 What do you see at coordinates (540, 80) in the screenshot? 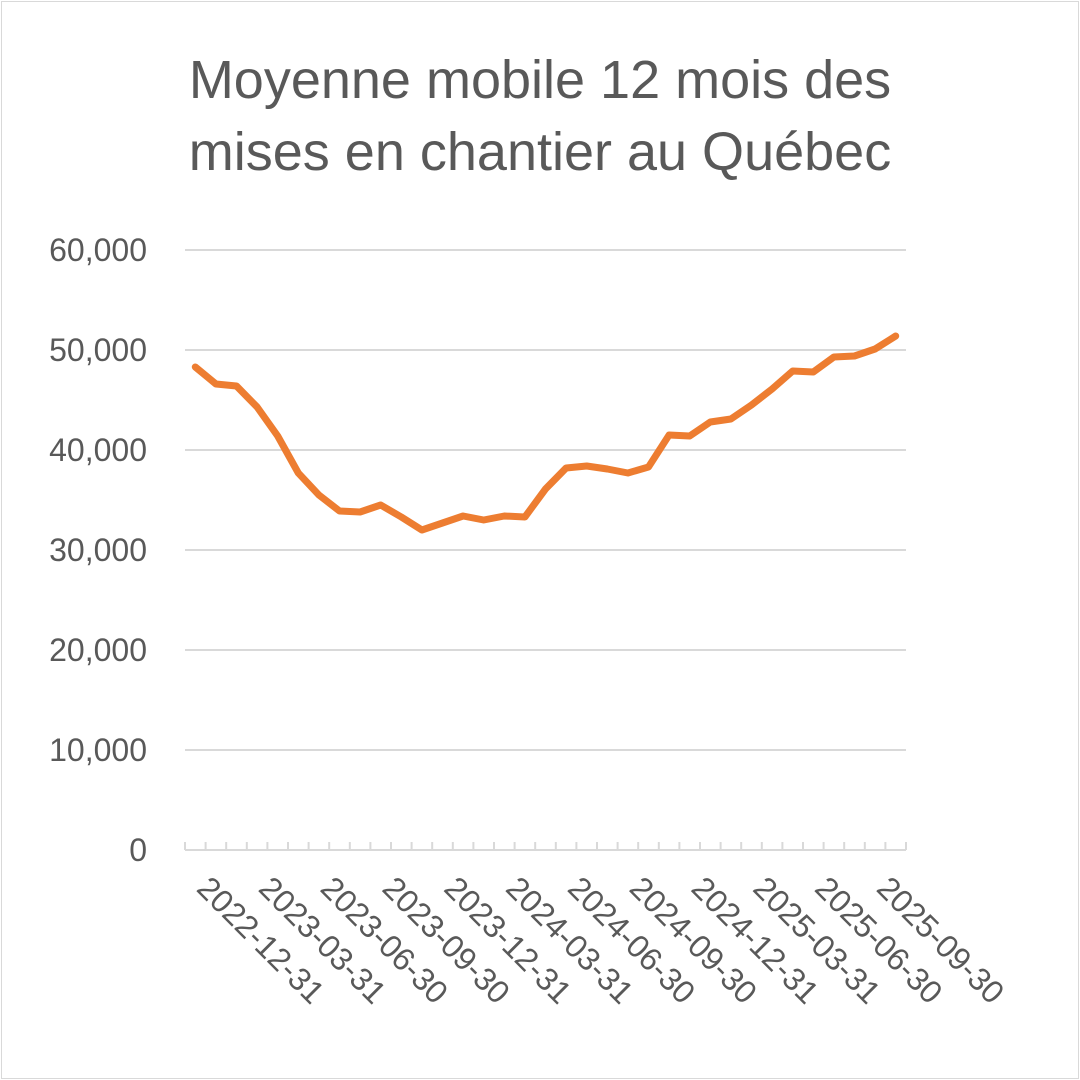
I see `chart-title-line-1: Moyenne mobile 12 mois des` at bounding box center [540, 80].